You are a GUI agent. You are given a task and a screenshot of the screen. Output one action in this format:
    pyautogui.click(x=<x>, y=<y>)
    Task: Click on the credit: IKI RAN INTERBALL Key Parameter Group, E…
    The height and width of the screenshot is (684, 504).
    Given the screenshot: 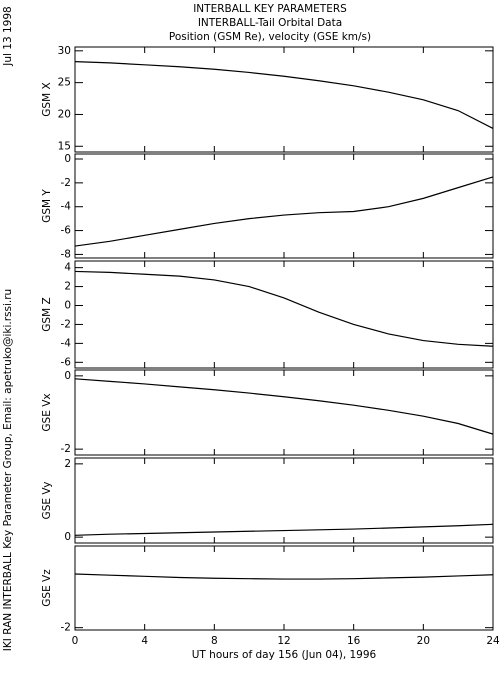 What is the action you would take?
    pyautogui.click(x=8, y=470)
    